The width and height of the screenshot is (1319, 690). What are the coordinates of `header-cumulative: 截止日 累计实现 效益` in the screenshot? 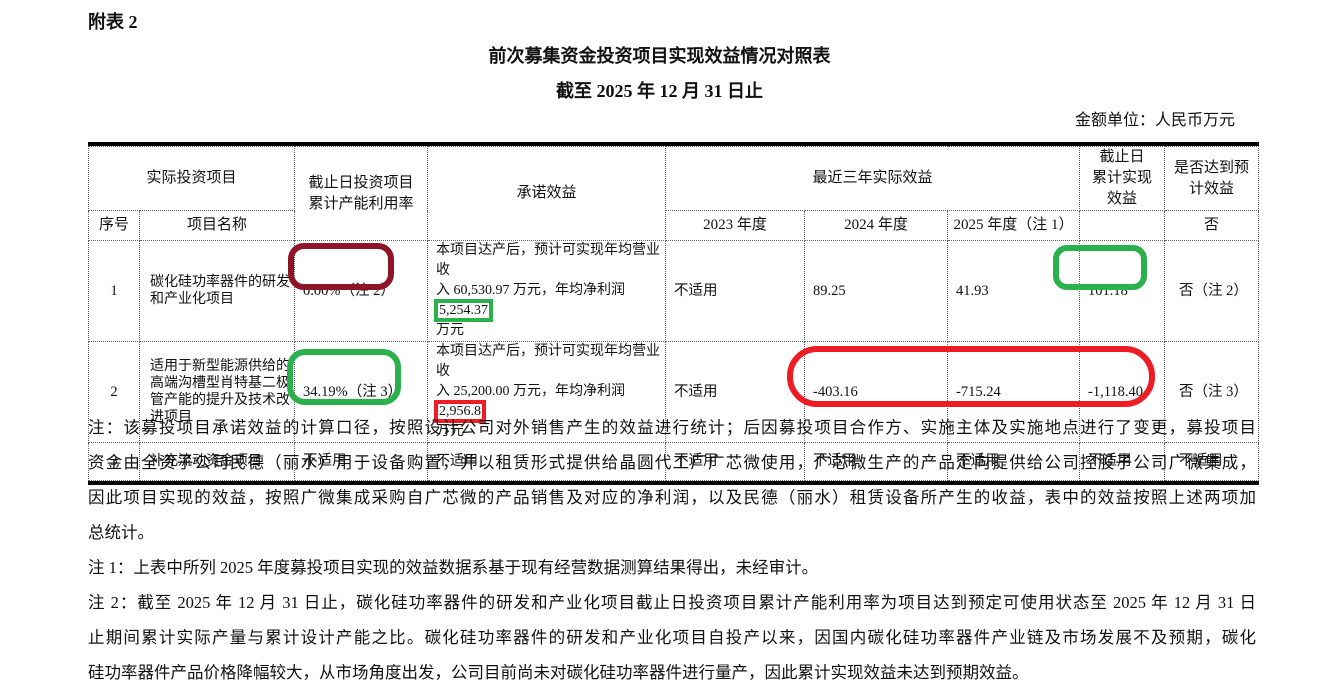 It's located at (1122, 178).